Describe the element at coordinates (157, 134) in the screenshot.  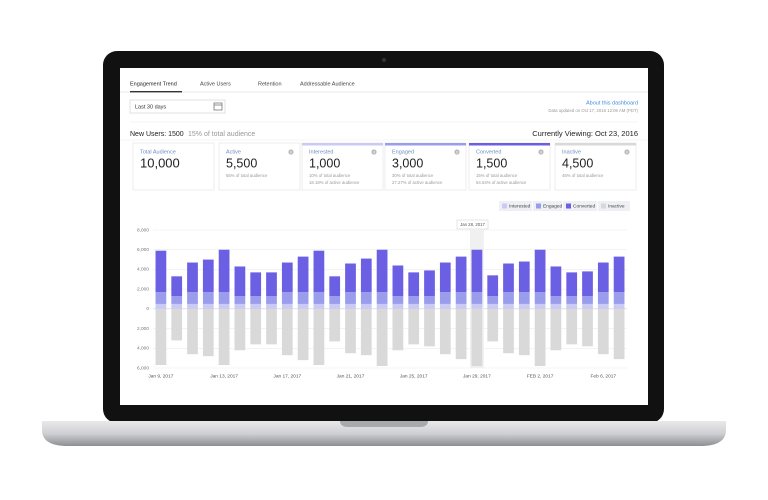
I see `new-users: New Users: 1500` at that location.